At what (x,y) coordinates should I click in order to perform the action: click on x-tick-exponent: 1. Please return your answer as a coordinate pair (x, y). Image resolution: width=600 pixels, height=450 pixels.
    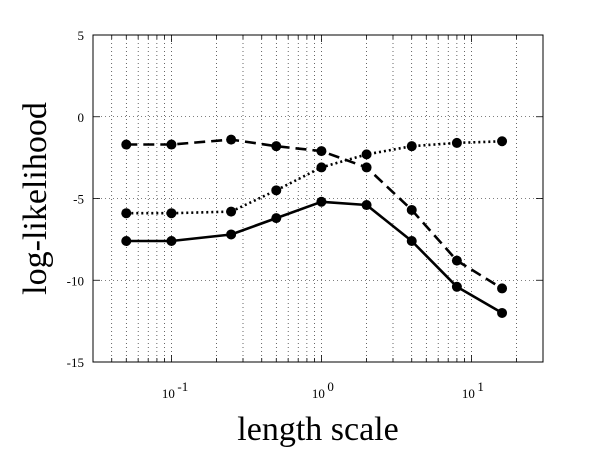
    Looking at the image, I should click on (480, 386).